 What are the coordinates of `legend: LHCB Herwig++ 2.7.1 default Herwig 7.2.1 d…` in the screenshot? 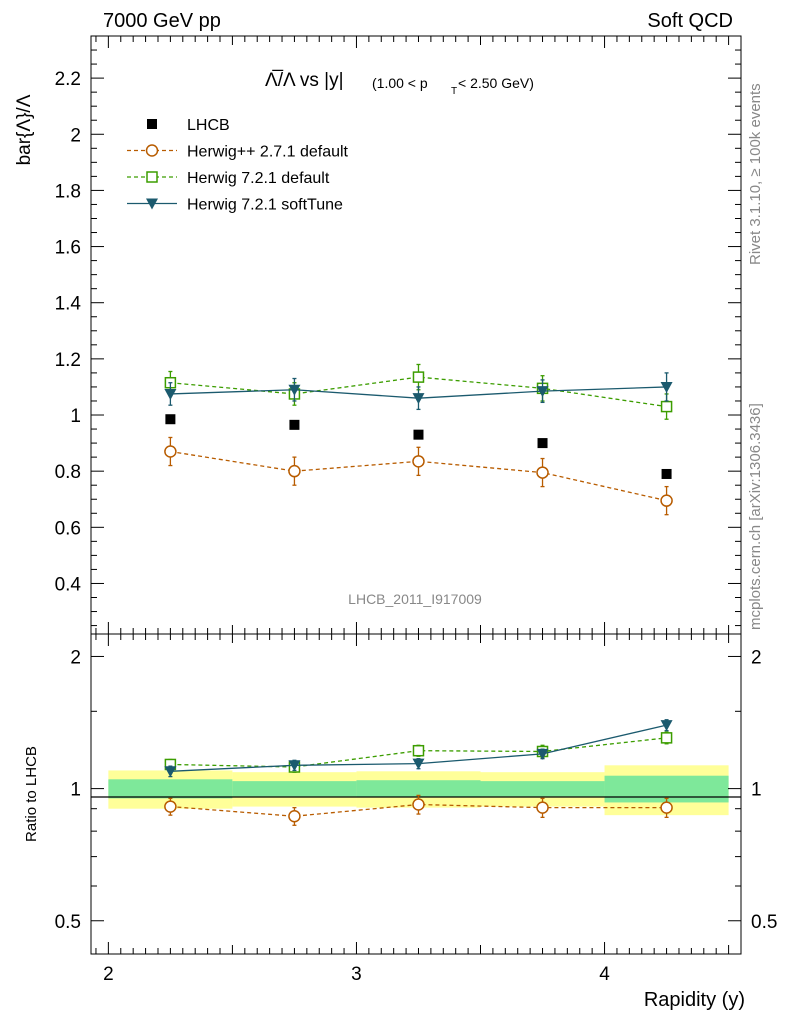 It's located at (238, 165).